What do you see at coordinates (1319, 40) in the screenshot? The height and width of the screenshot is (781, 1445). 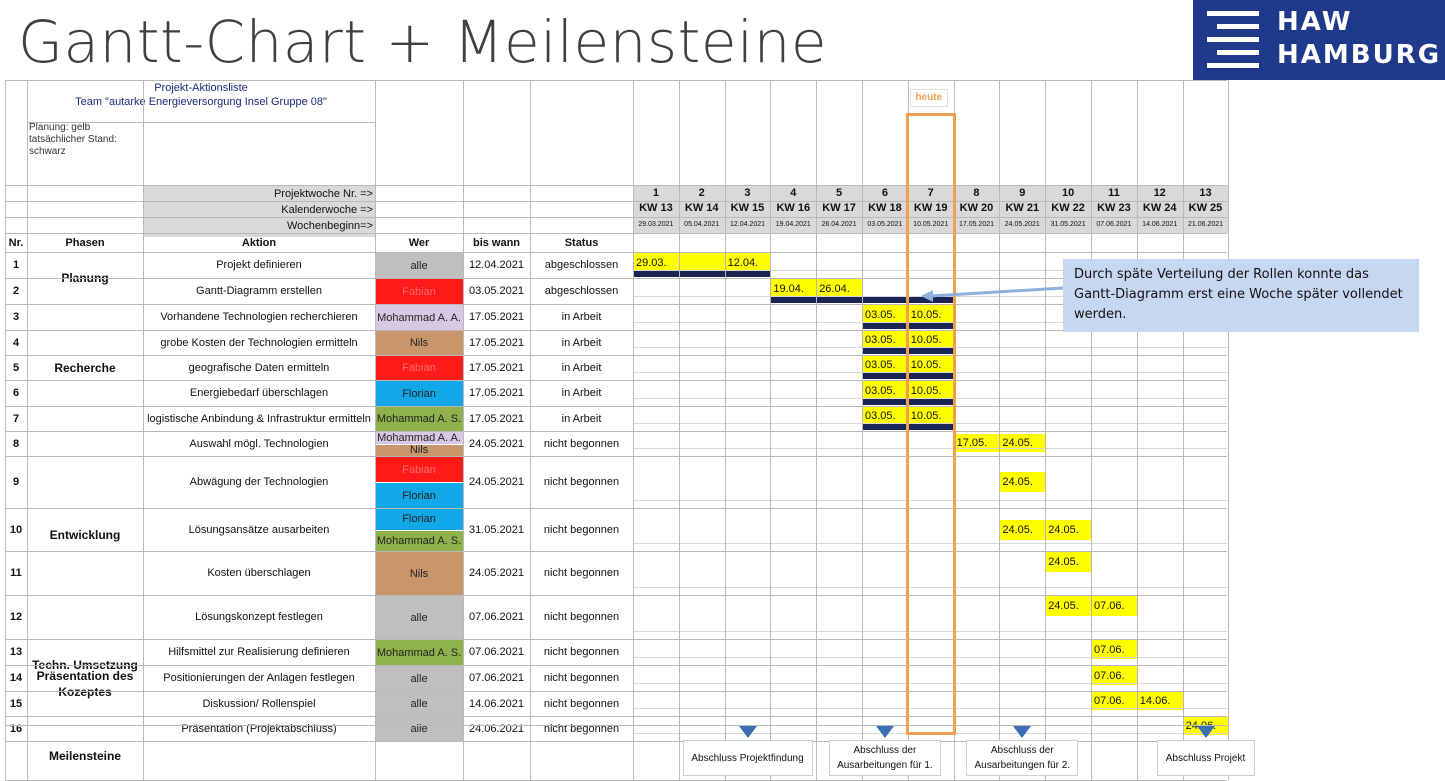 I see `haw-hamburg-logo: HAW HAMBURG` at bounding box center [1319, 40].